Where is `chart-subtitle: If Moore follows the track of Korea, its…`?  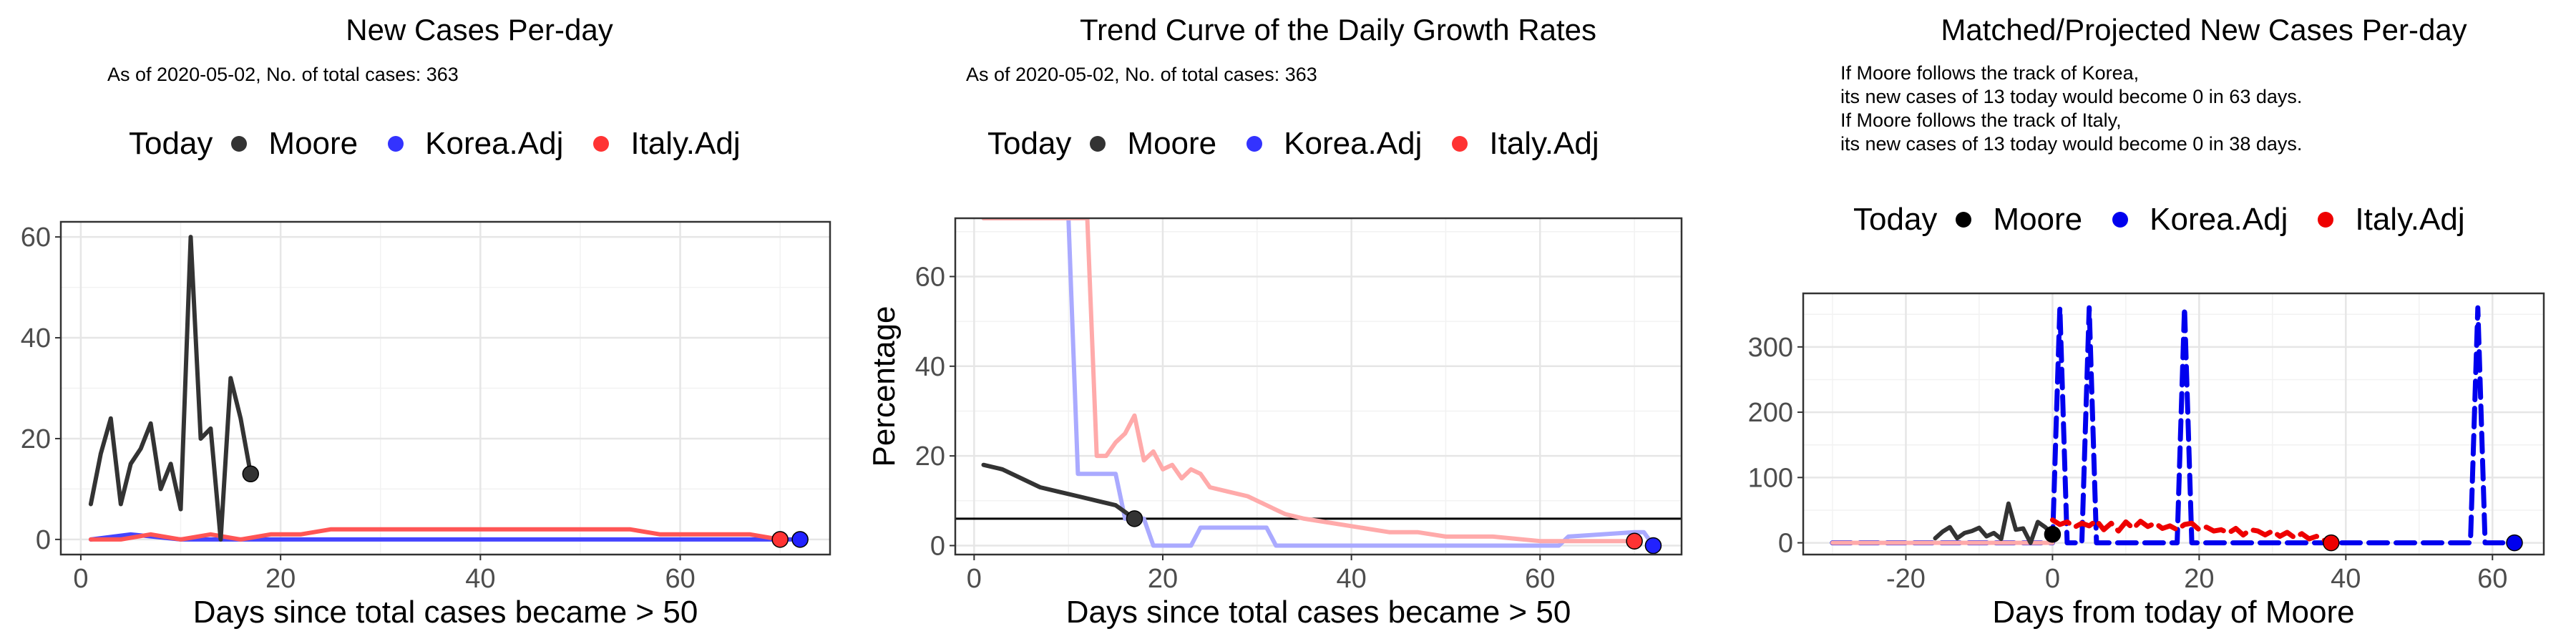 chart-subtitle: If Moore follows the track of Korea, its… is located at coordinates (2071, 108).